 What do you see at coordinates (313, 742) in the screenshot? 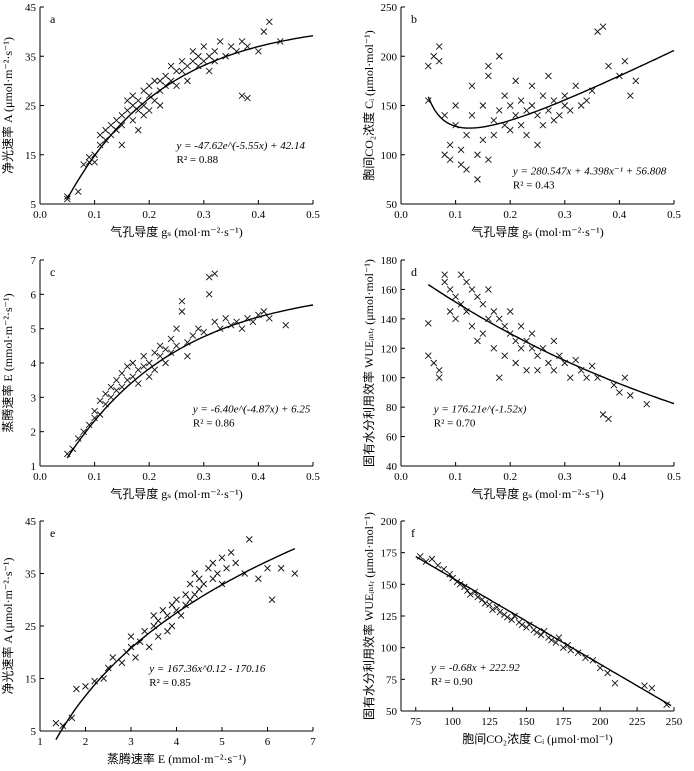
I see `x-tick-label: 7` at bounding box center [313, 742].